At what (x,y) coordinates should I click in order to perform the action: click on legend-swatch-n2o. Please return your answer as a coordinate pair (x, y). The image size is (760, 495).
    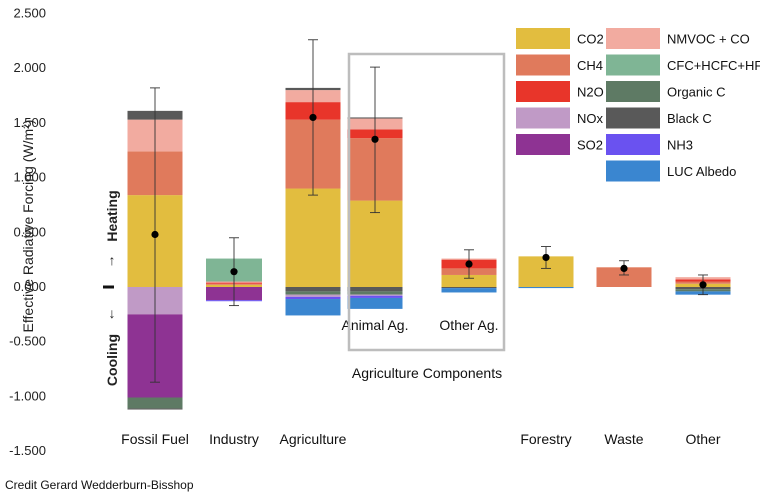
    Looking at the image, I should click on (543, 91).